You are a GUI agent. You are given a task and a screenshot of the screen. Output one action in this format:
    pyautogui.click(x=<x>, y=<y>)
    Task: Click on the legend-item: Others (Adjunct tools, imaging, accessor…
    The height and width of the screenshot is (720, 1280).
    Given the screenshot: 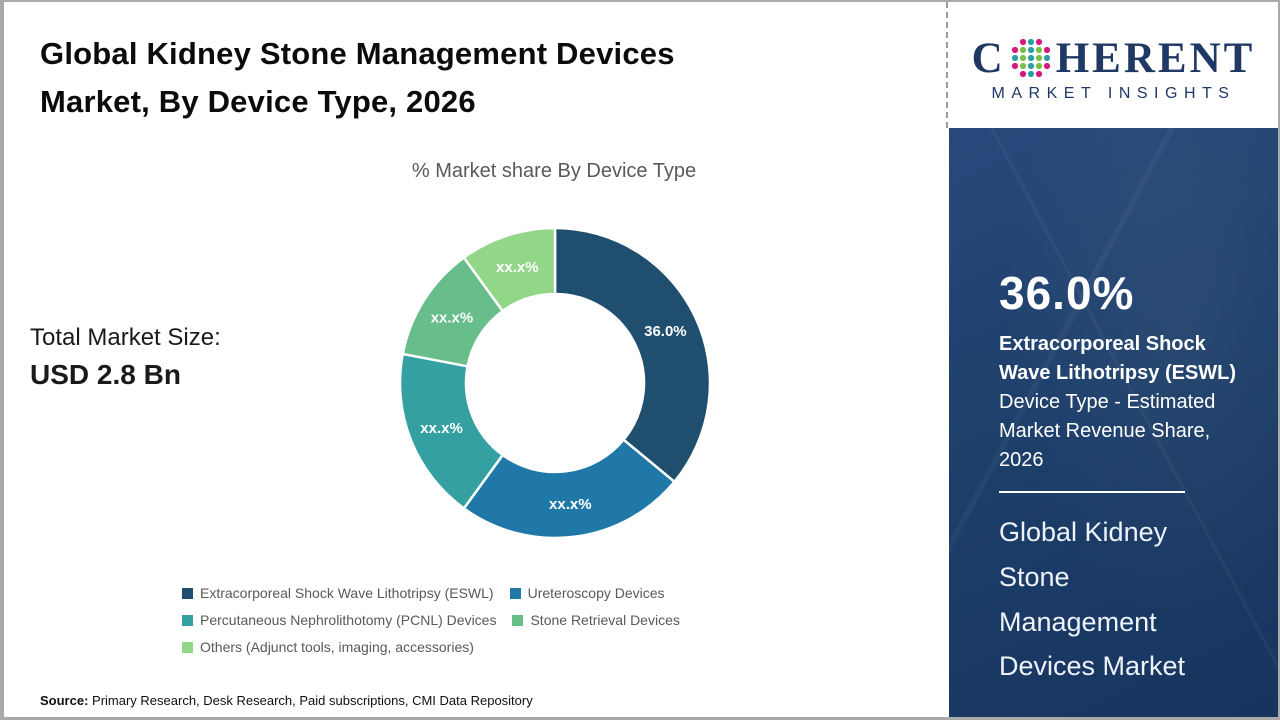 What is the action you would take?
    pyautogui.click(x=328, y=647)
    